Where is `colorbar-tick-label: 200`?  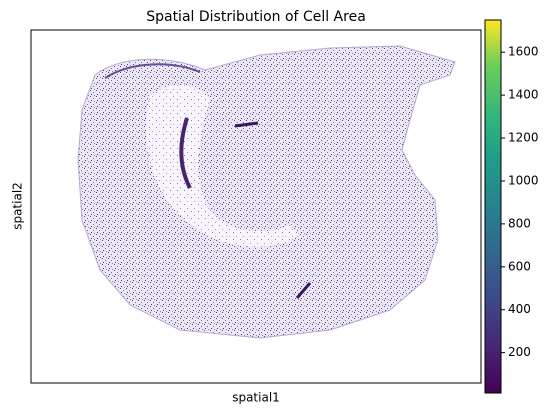
colorbar-tick-label: 200 is located at coordinates (519, 352).